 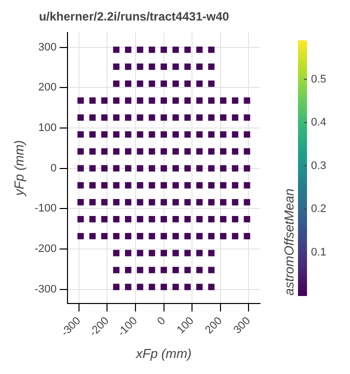 What do you see at coordinates (18, 168) in the screenshot?
I see `y-axis-title: yFp (mm)` at bounding box center [18, 168].